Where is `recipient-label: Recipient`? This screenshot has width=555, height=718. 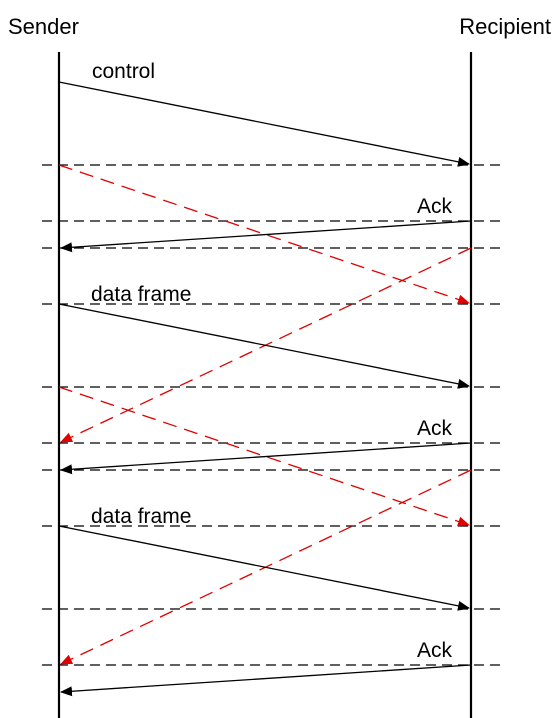 recipient-label: Recipient is located at coordinates (505, 26).